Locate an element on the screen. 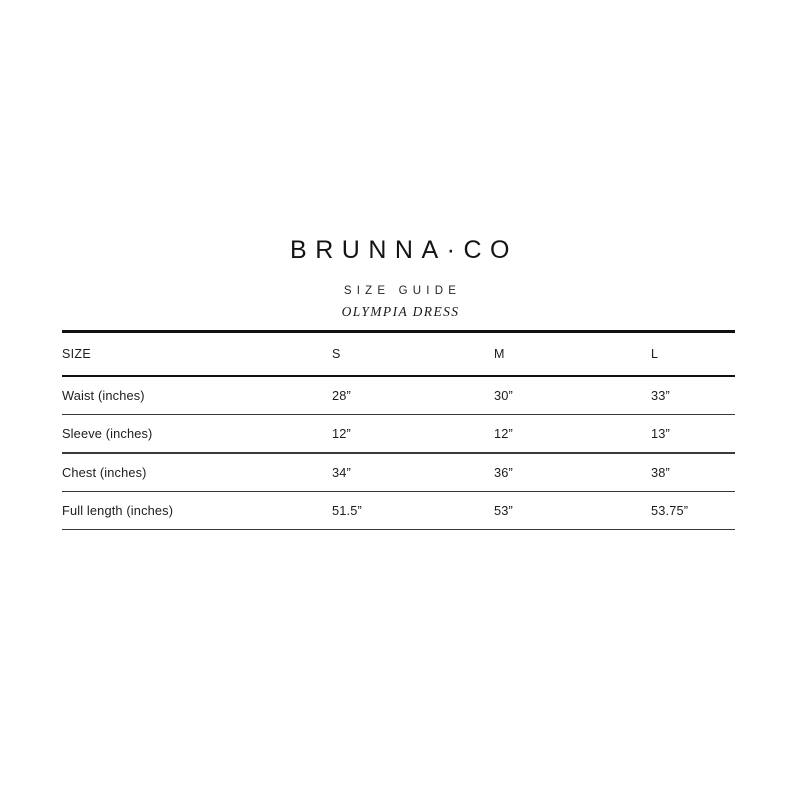 This screenshot has width=800, height=800. cell-sleeve-l: 13” is located at coordinates (660, 434).